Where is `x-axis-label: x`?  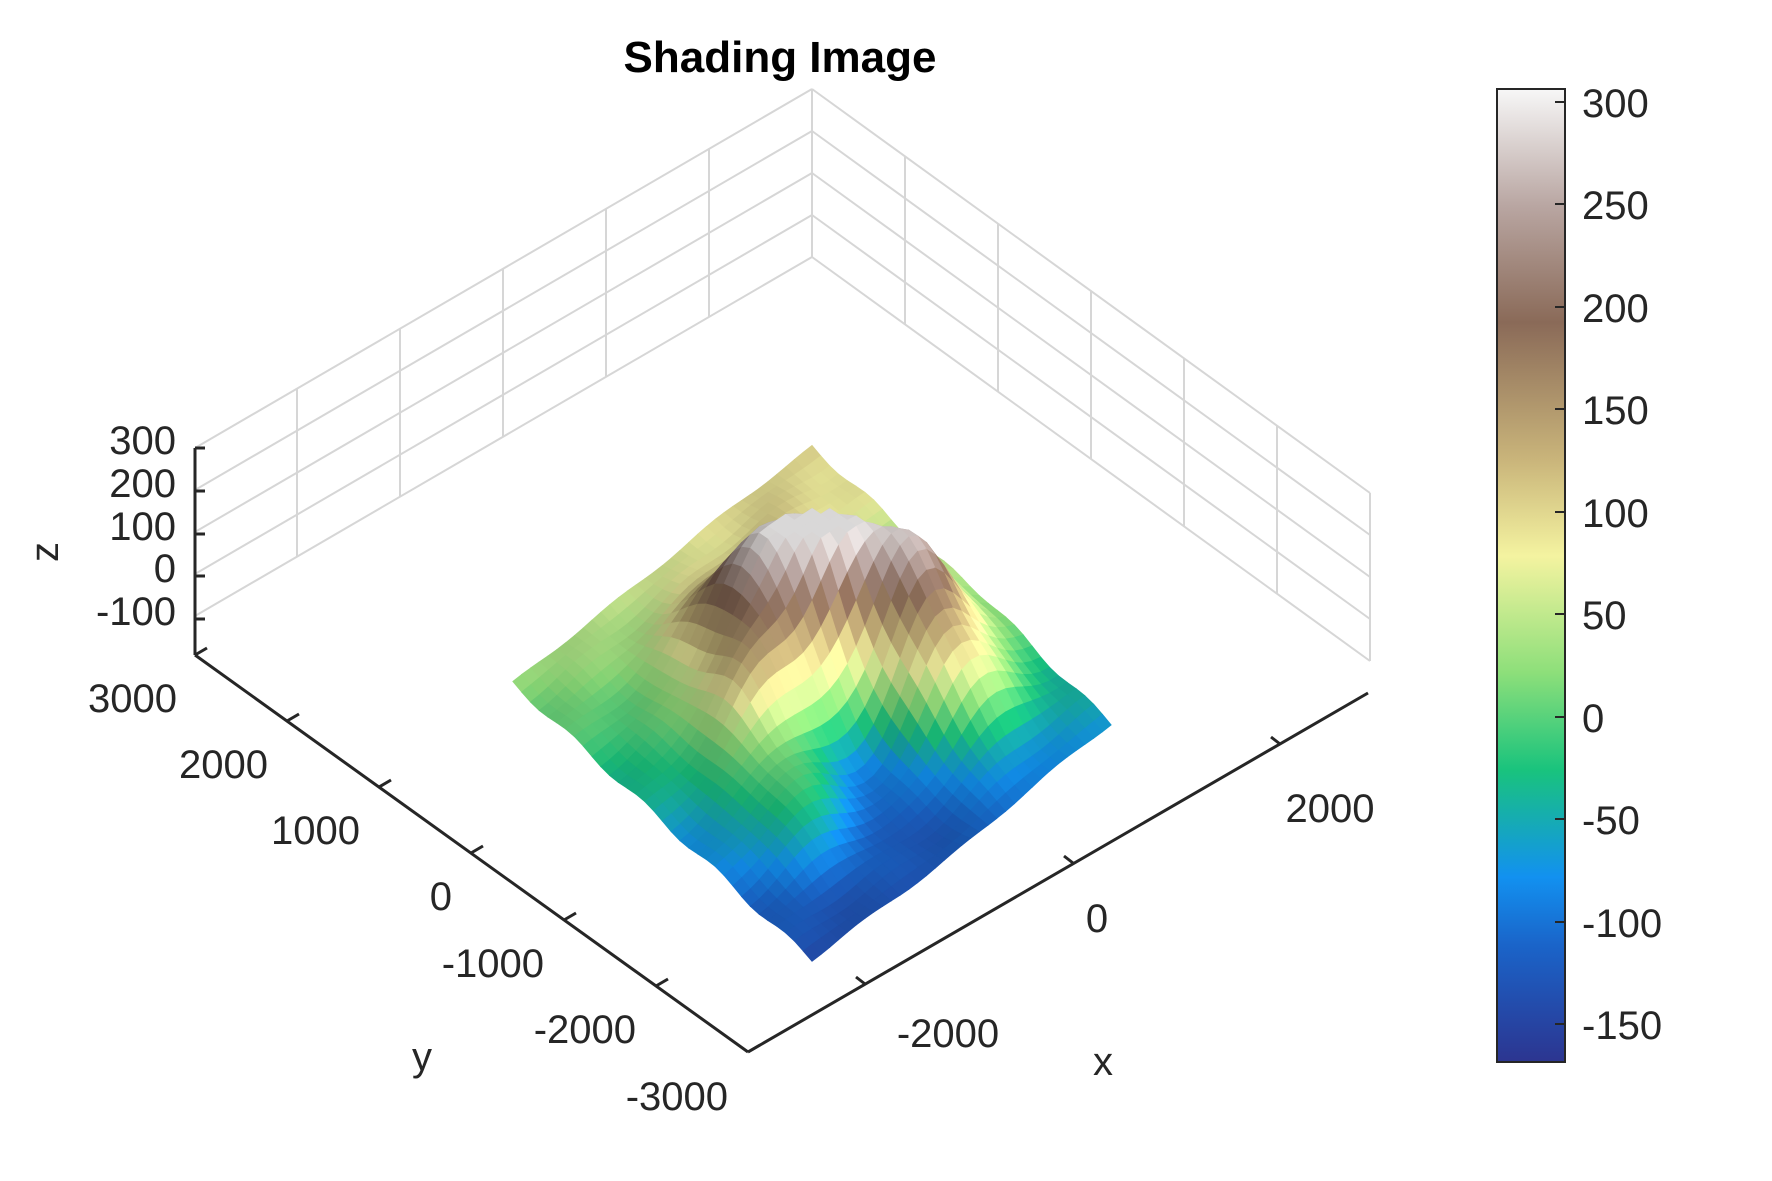
x-axis-label: x is located at coordinates (1103, 1062).